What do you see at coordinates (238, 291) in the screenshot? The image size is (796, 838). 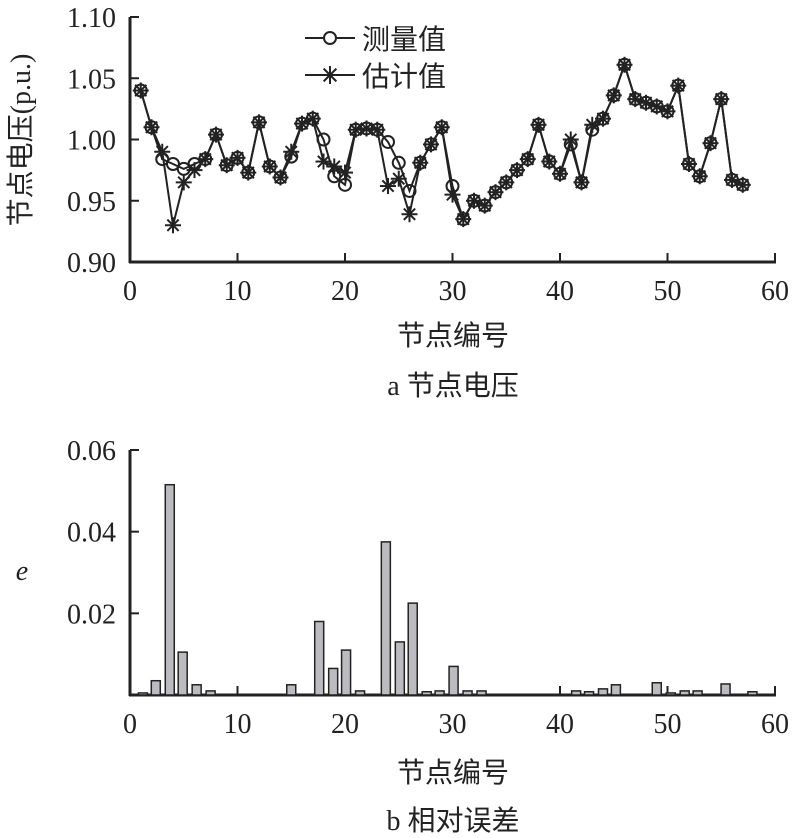 I see `x-tick-label: 10` at bounding box center [238, 291].